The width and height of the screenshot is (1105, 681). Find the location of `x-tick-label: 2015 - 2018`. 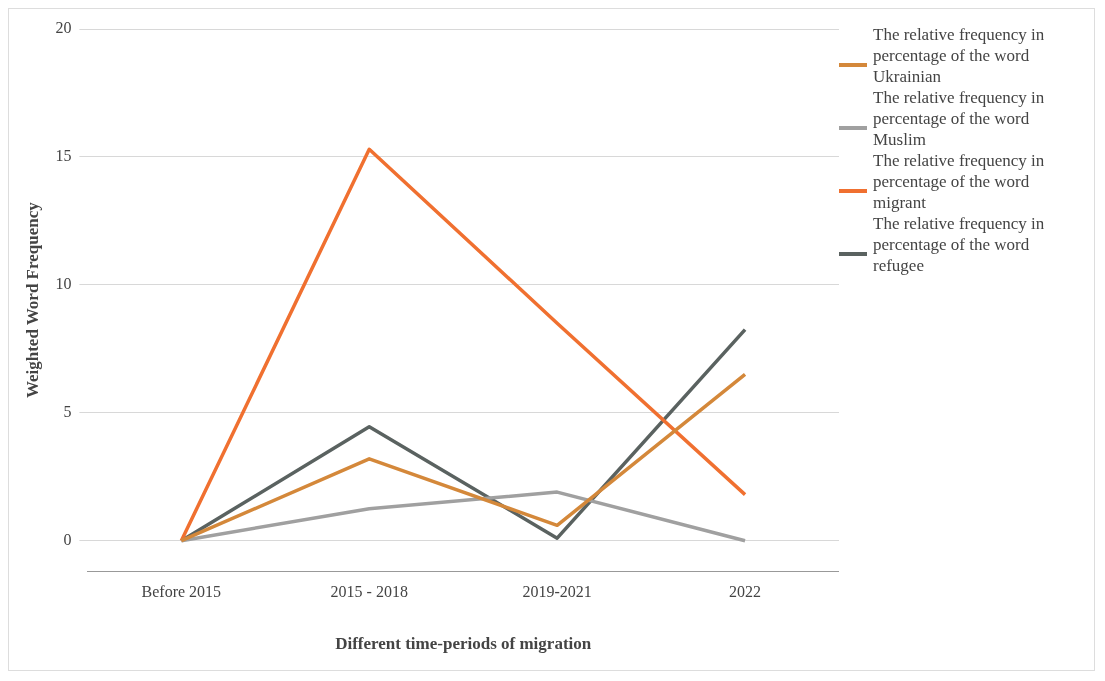

x-tick-label: 2015 - 2018 is located at coordinates (369, 592).